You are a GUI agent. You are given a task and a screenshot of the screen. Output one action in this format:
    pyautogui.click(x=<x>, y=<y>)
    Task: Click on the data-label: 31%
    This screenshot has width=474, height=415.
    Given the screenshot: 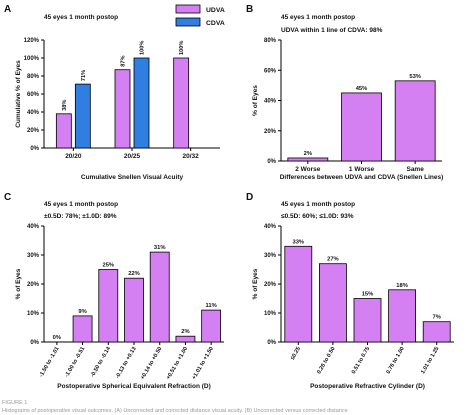 What is the action you would take?
    pyautogui.click(x=160, y=248)
    